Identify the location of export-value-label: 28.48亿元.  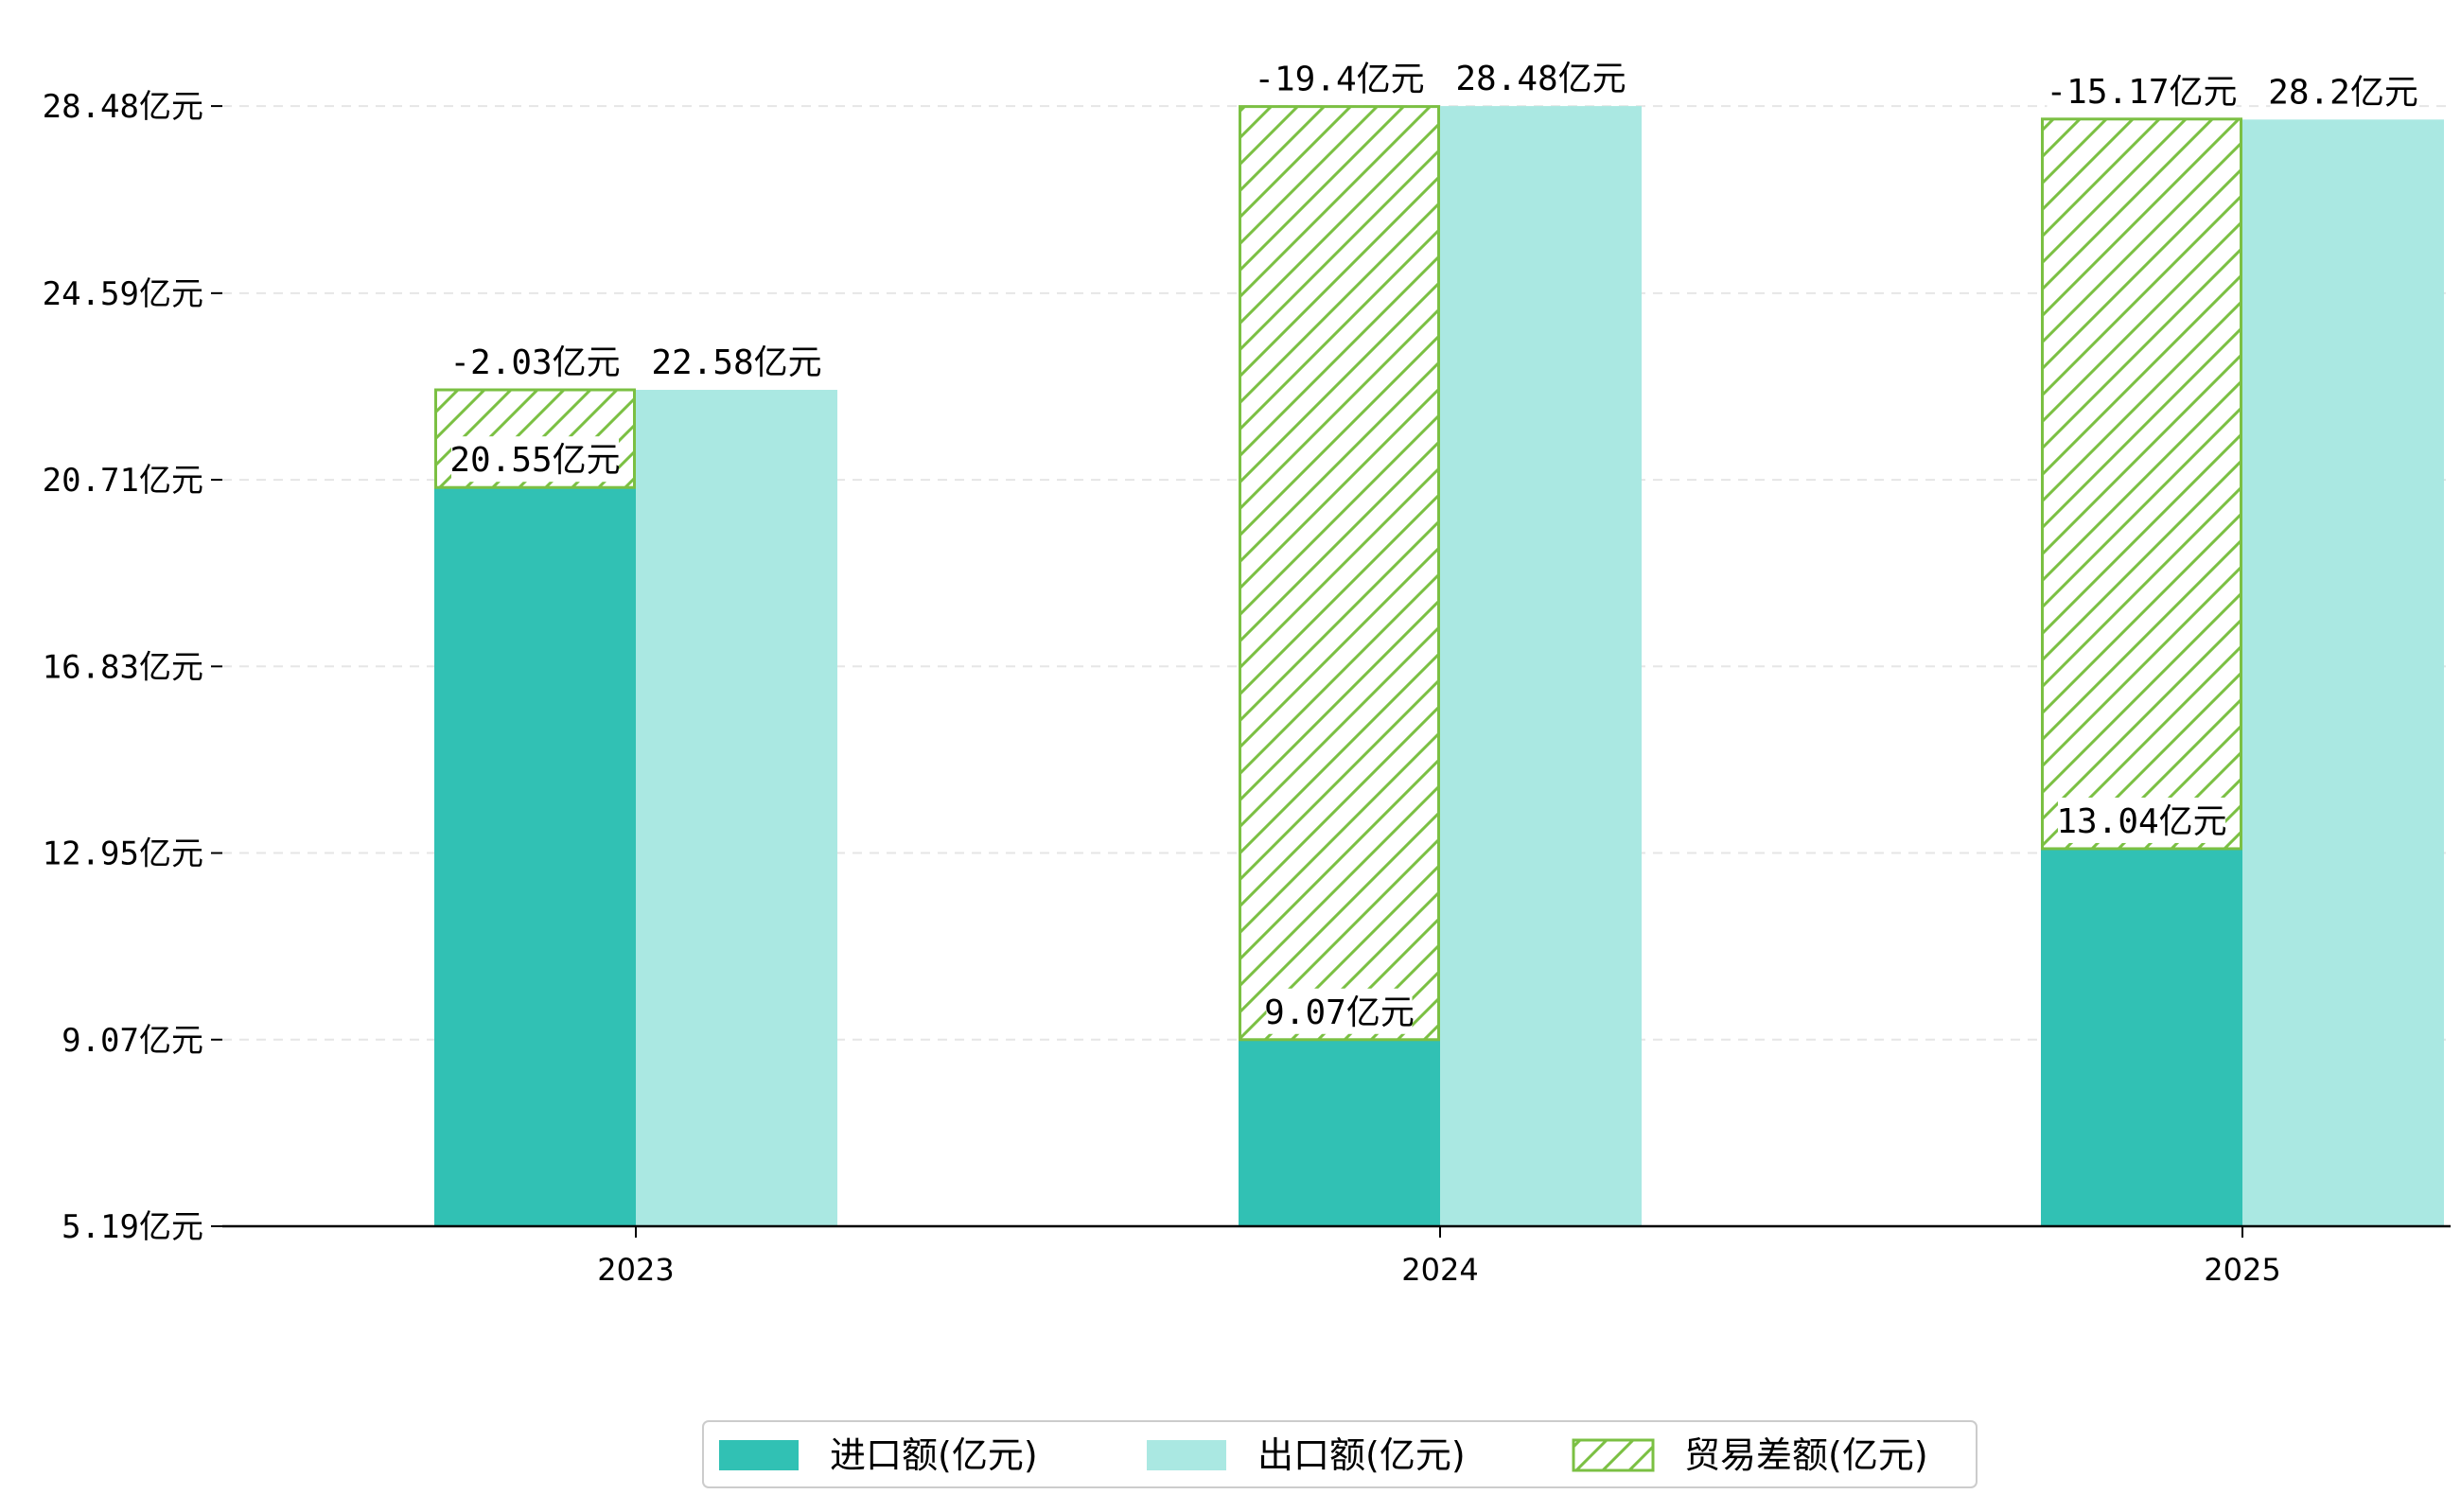
(1540, 78).